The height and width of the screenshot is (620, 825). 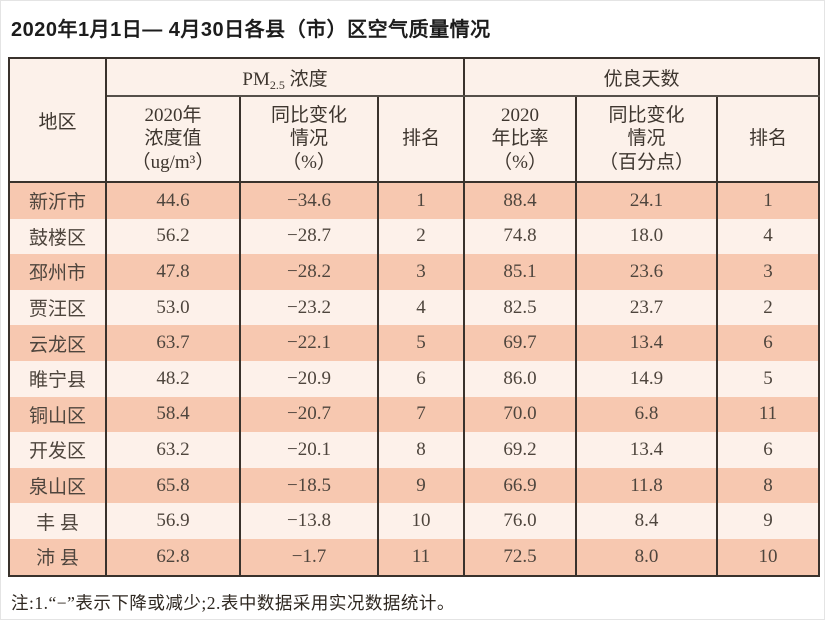 I want to click on value-cell: 66.9, so click(x=520, y=485).